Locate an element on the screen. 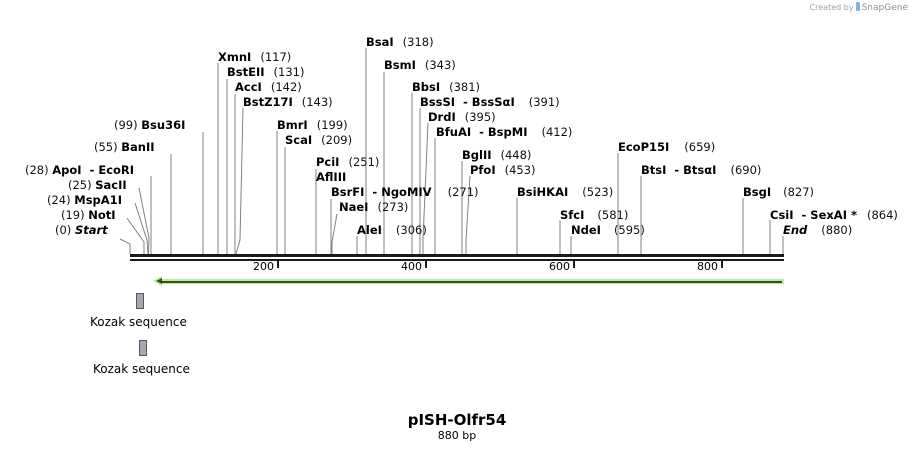 The image size is (914, 451). site-bmri: BmrI (199) is located at coordinates (312, 125).